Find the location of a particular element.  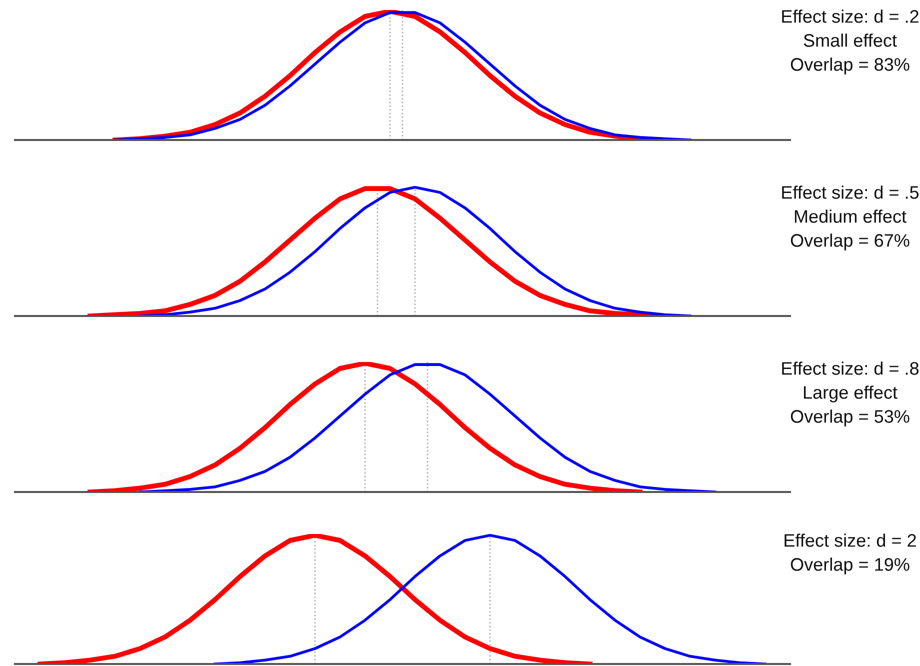

text: Overlap = 83% is located at coordinates (850, 66).